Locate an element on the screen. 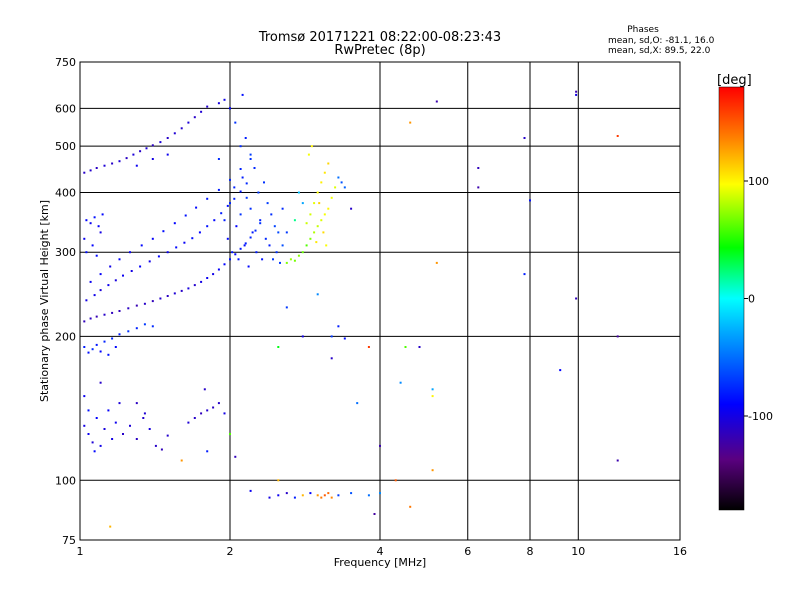 This screenshot has height=600, width=800. x-tick-label: 4 is located at coordinates (380, 551).